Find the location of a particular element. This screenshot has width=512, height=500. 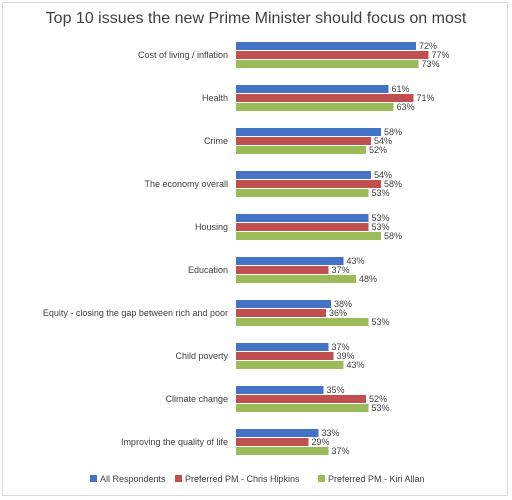

data-label: 29% is located at coordinates (321, 442).